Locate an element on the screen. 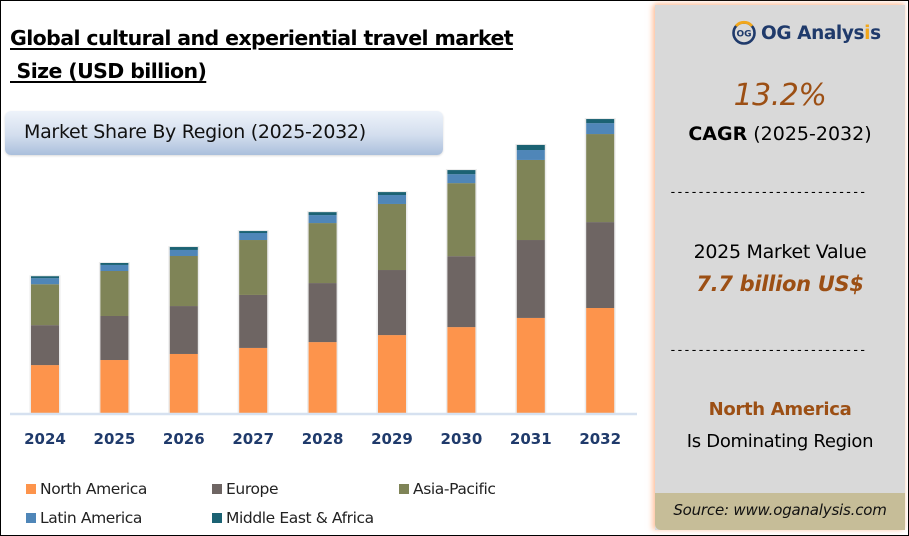 This screenshot has height=536, width=909. x-tick-label: 2032 is located at coordinates (600, 439).